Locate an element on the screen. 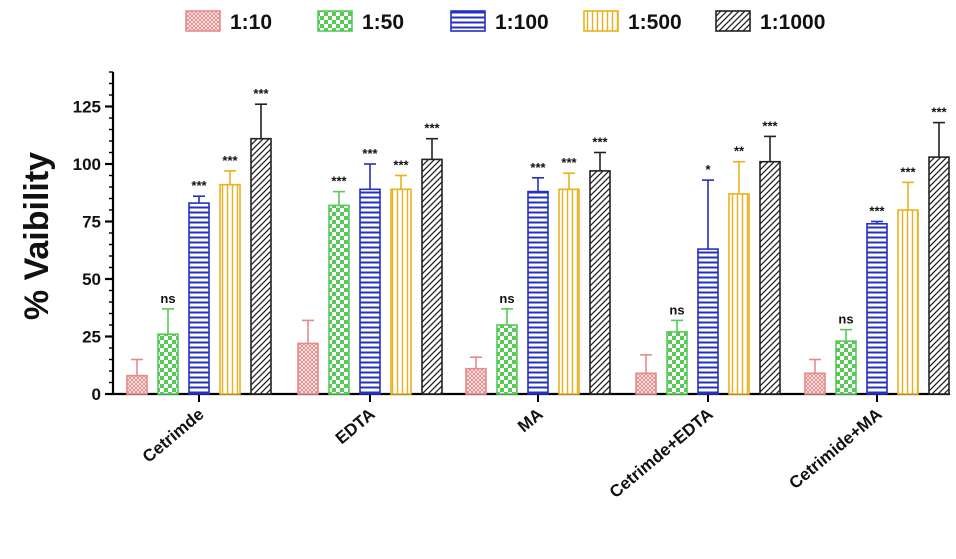 The height and width of the screenshot is (559, 956). legend-label: 1:50 is located at coordinates (383, 22).